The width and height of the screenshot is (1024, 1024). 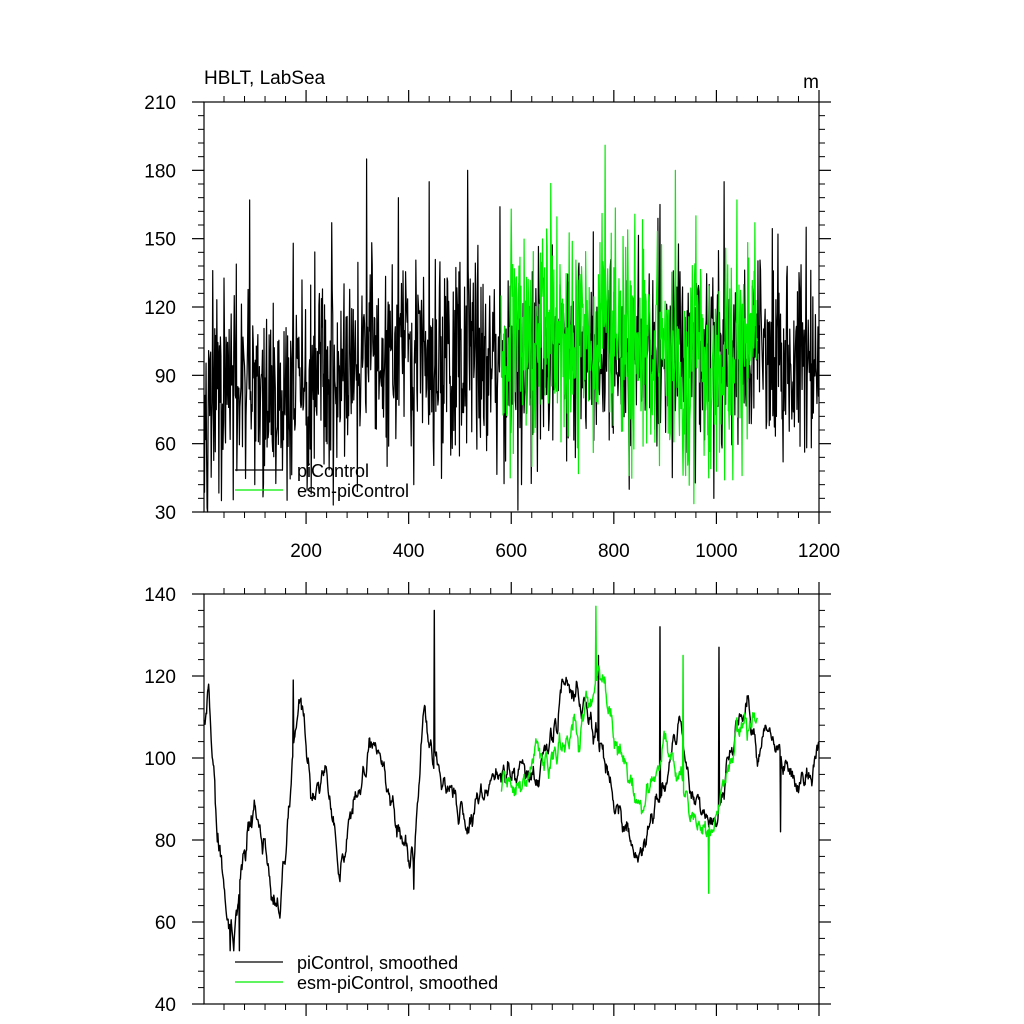 What do you see at coordinates (716, 551) in the screenshot?
I see `x-tick-label: 1000` at bounding box center [716, 551].